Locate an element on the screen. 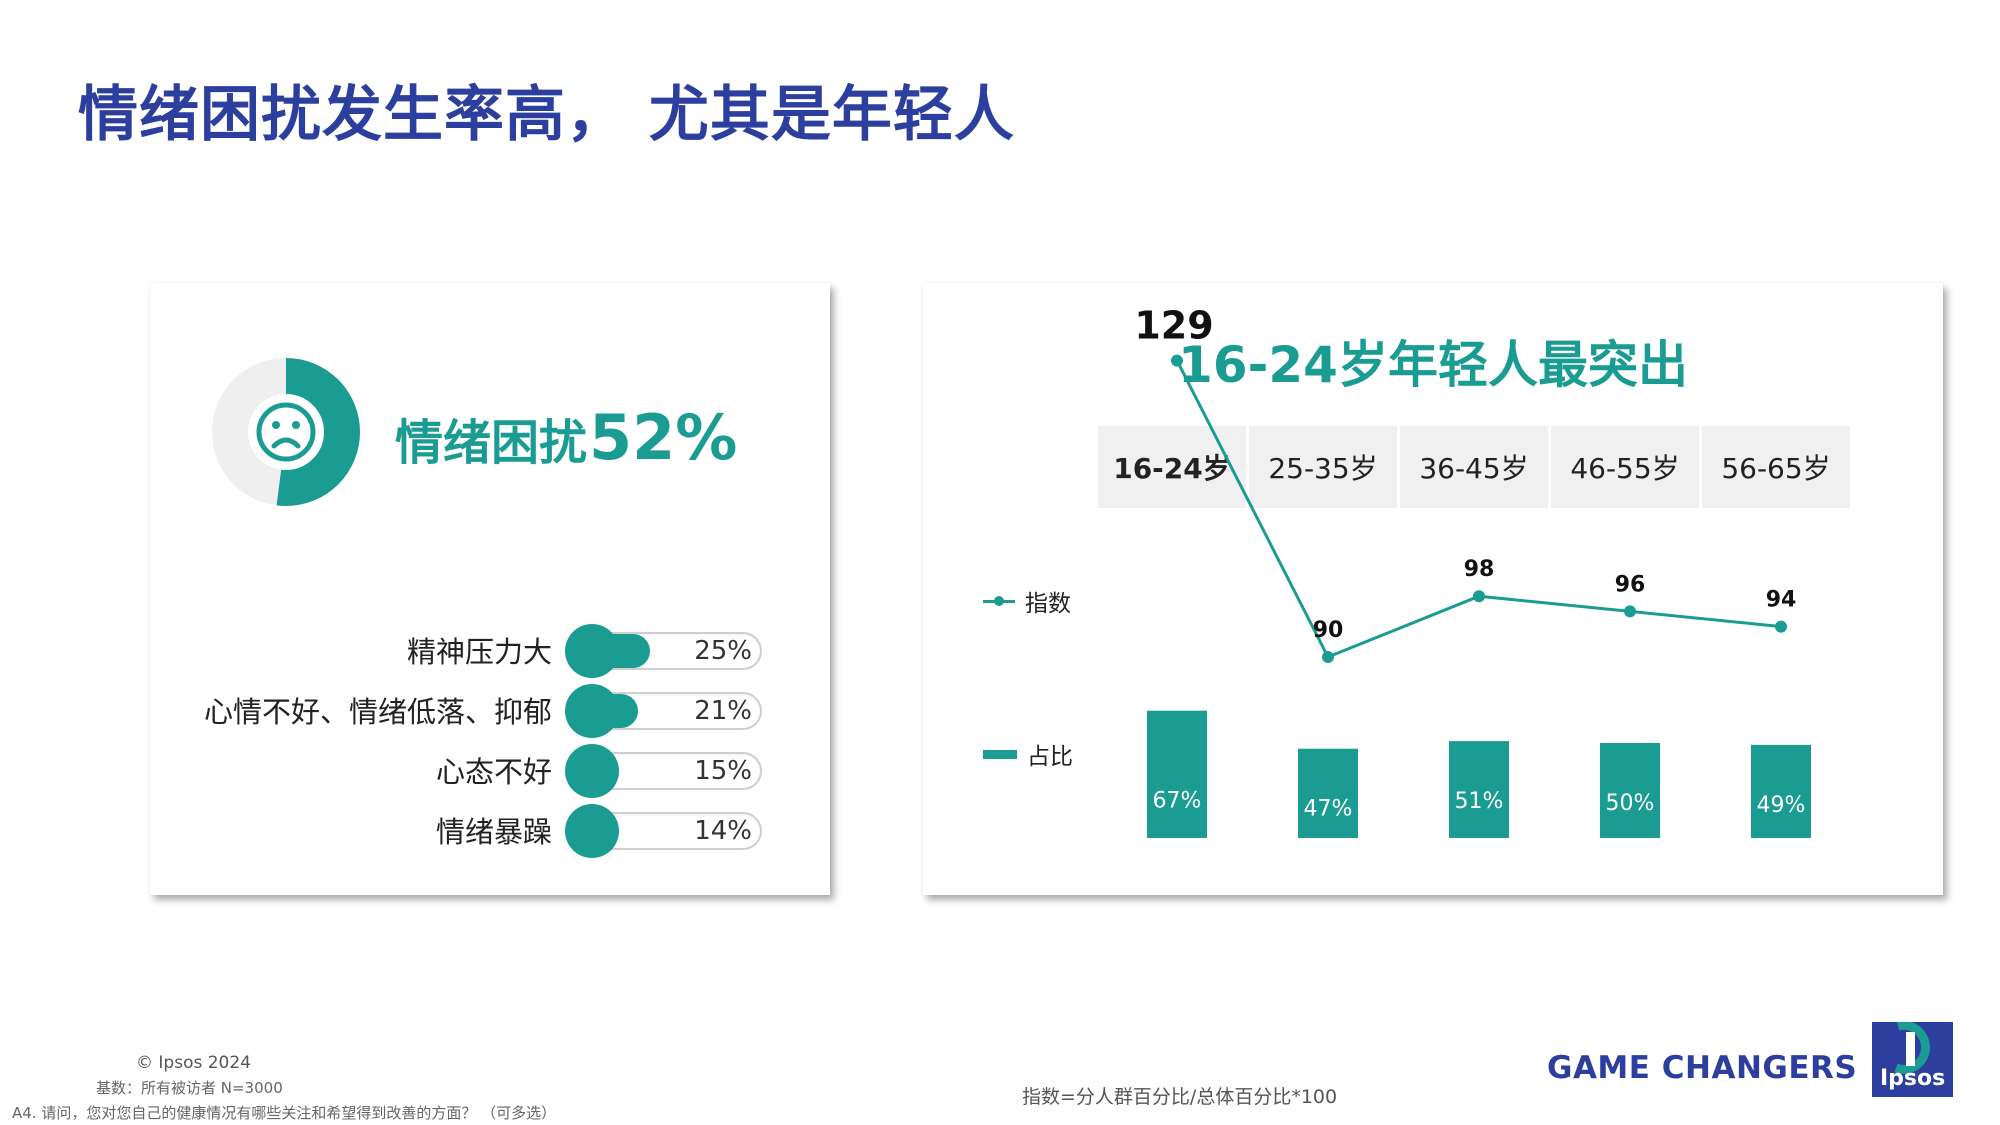  card-title: 16-24岁年轻人最突出 is located at coordinates (1433, 365).